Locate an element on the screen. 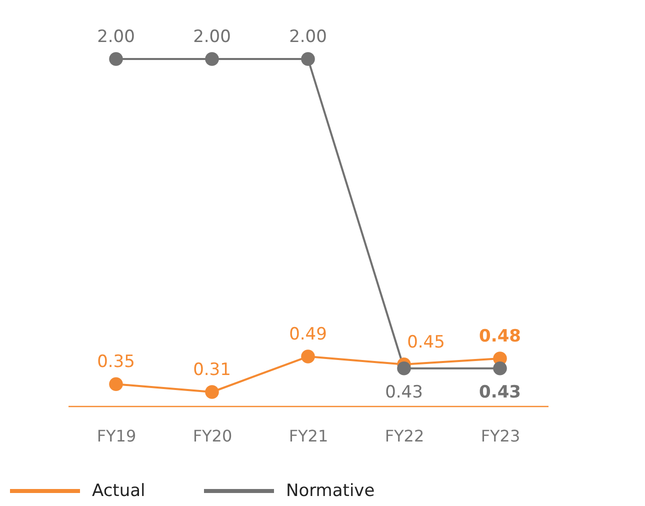 The image size is (645, 506). data-label: 0.35 is located at coordinates (116, 362).